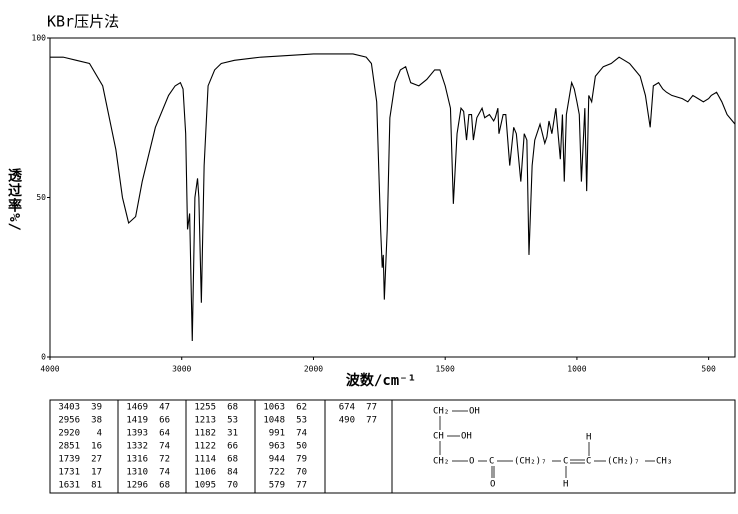 The width and height of the screenshot is (738, 514). What do you see at coordinates (277, 486) in the screenshot?
I see `peak-wavenumber: 579` at bounding box center [277, 486].